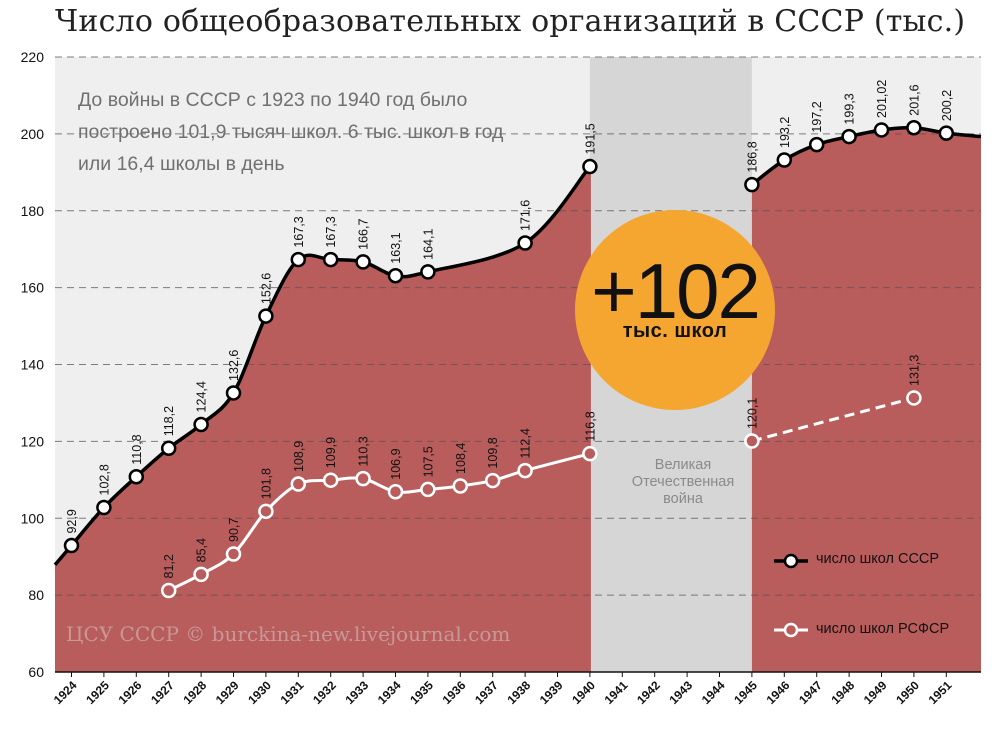 The width and height of the screenshot is (1001, 731). What do you see at coordinates (169, 421) in the screenshot?
I see `data-label: 118,2` at bounding box center [169, 421].